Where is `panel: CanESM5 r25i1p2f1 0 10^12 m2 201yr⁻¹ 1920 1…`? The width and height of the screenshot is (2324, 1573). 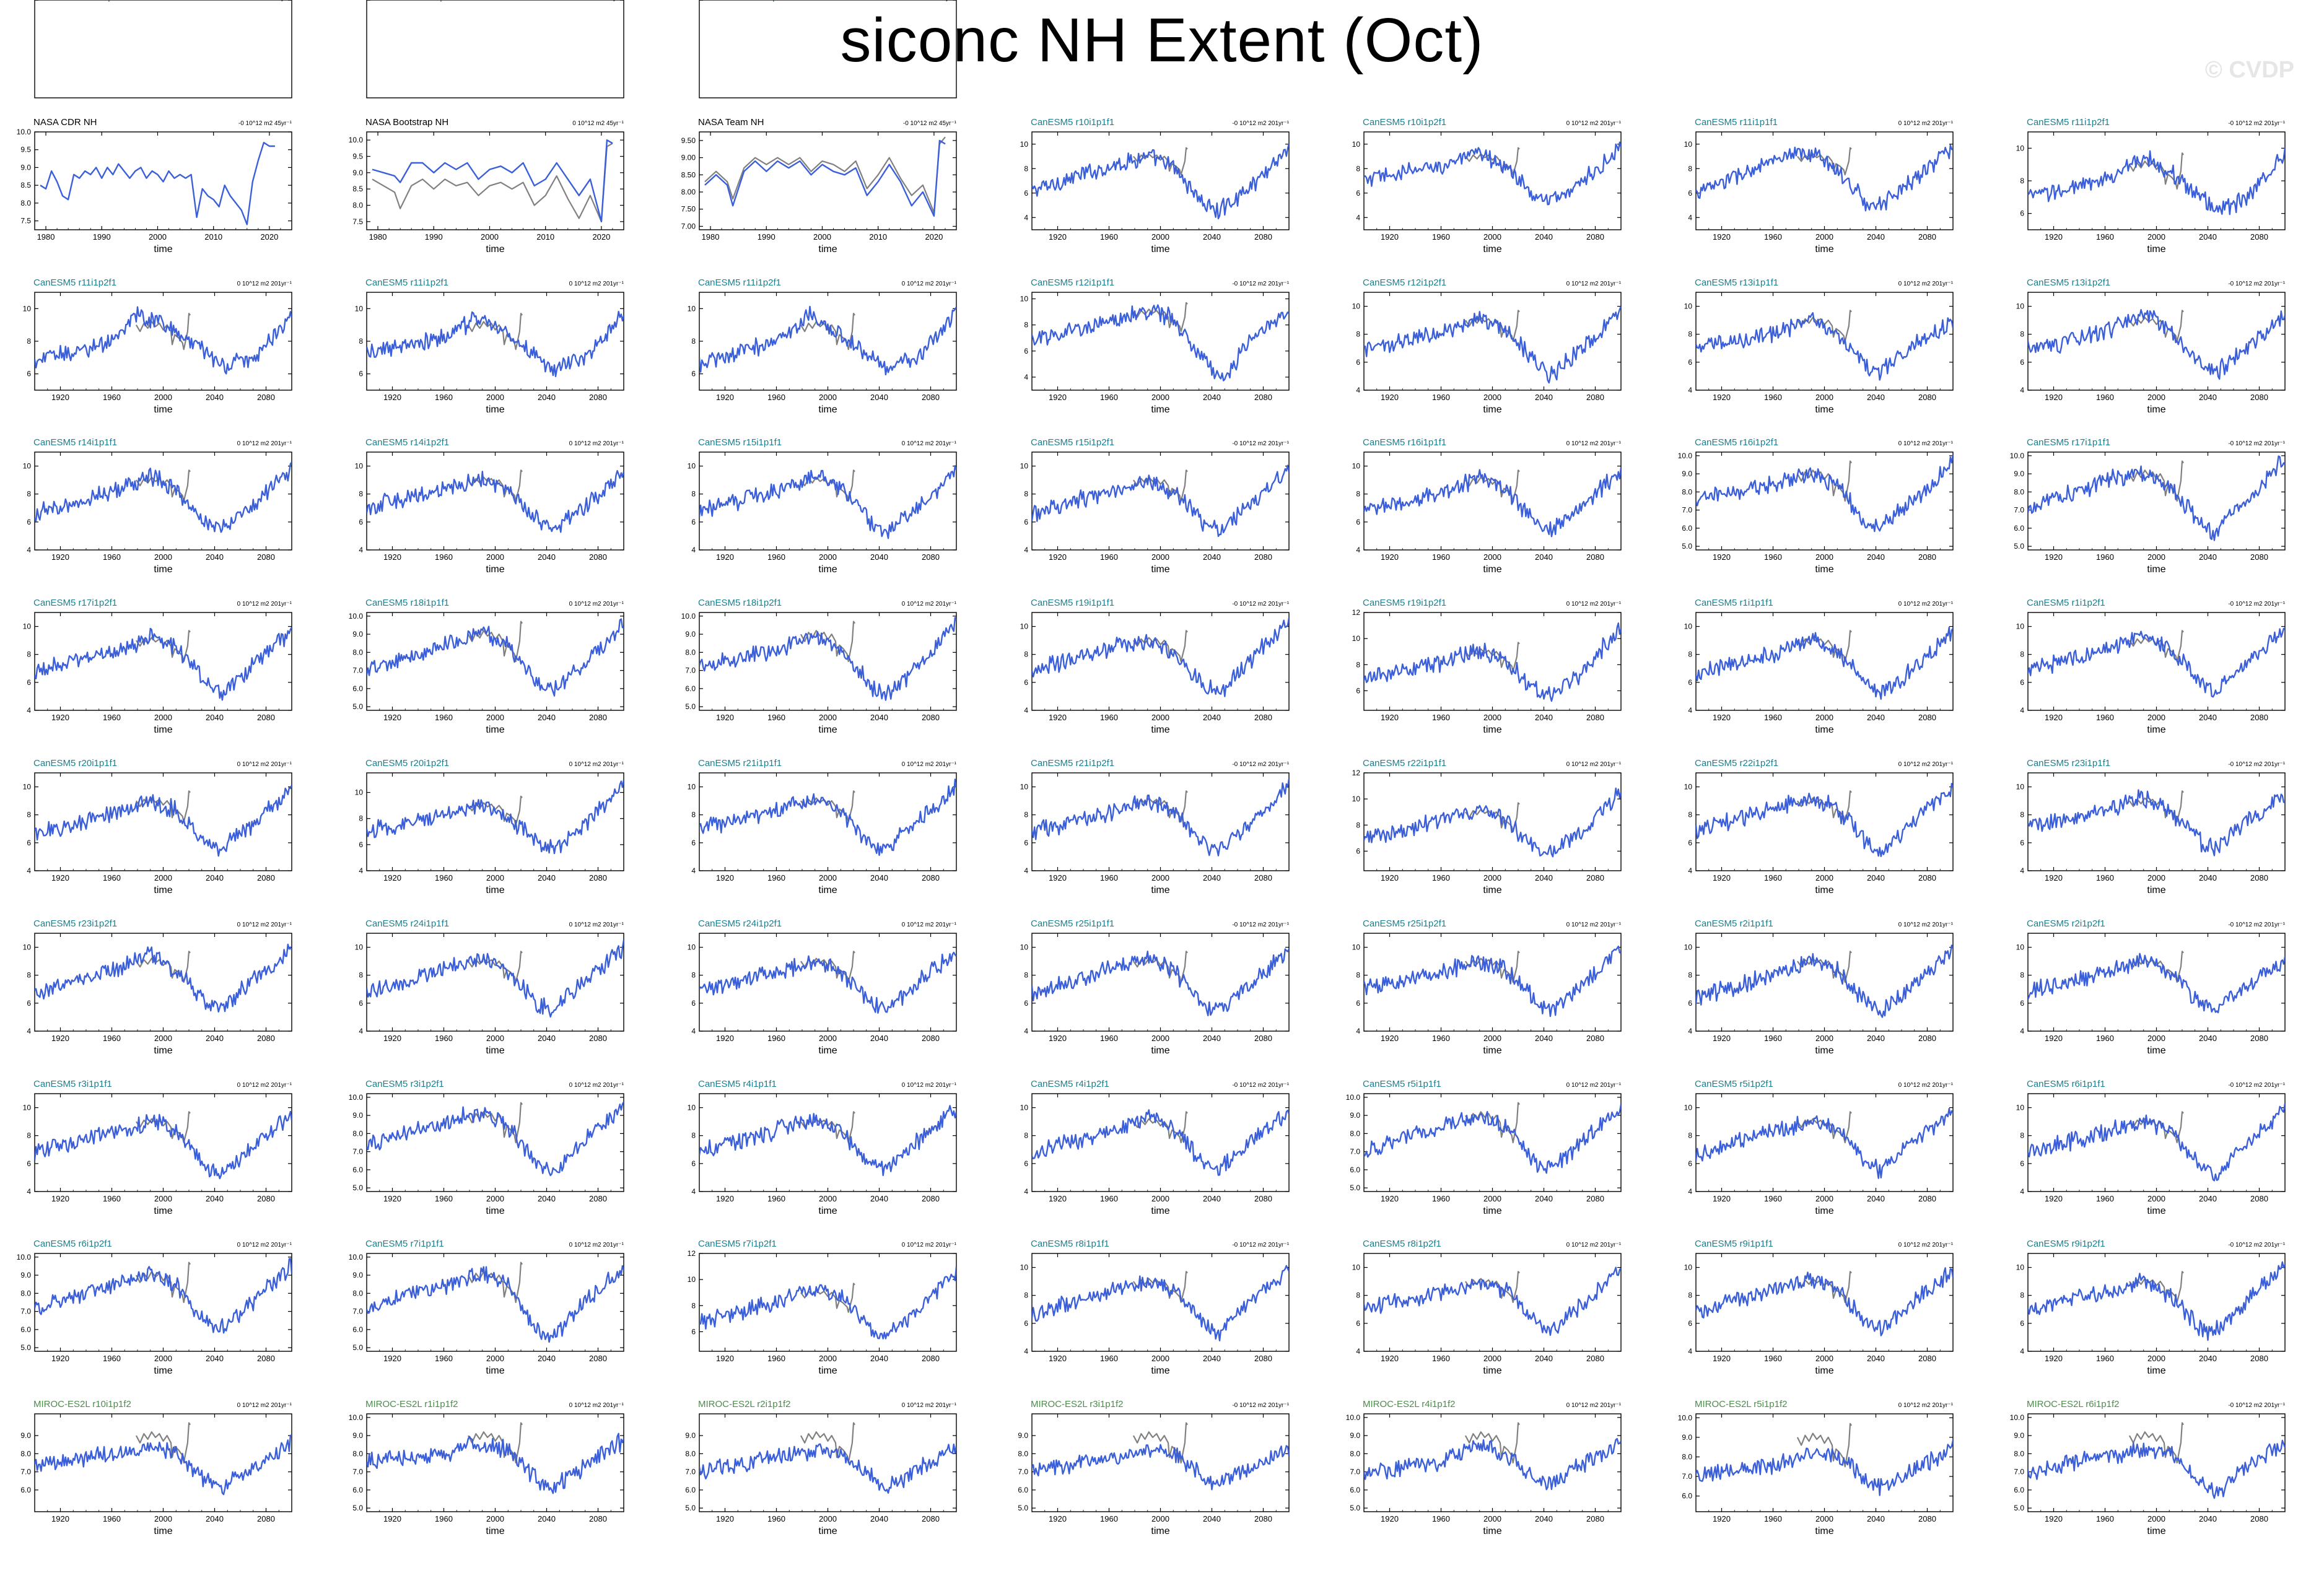 panel: CanESM5 r25i1p2f1 0 10^12 m2 201yr⁻¹ 1920 1… is located at coordinates (1487, 987).